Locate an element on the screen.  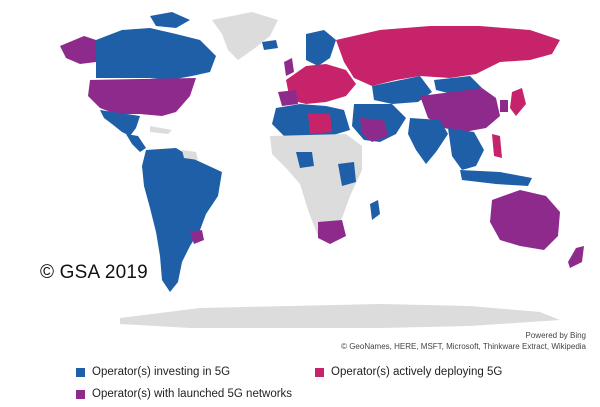
legend-label-deploying: Operator(s) actively deploying 5G is located at coordinates (417, 372).